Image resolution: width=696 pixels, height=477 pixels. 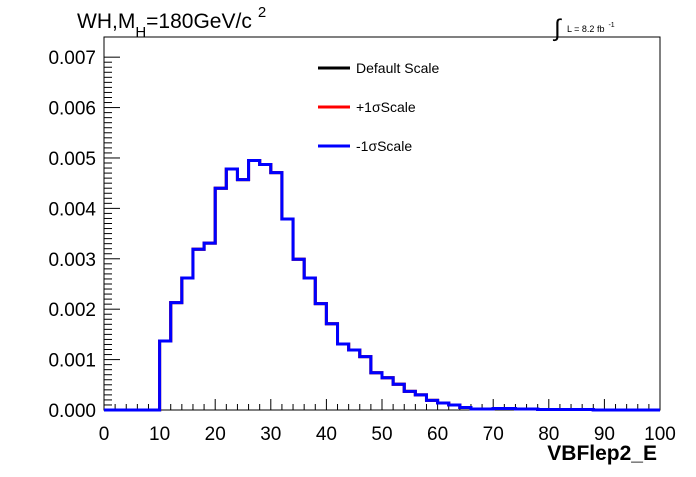 What do you see at coordinates (72, 411) in the screenshot?
I see `y-tick-label: 0.000` at bounding box center [72, 411].